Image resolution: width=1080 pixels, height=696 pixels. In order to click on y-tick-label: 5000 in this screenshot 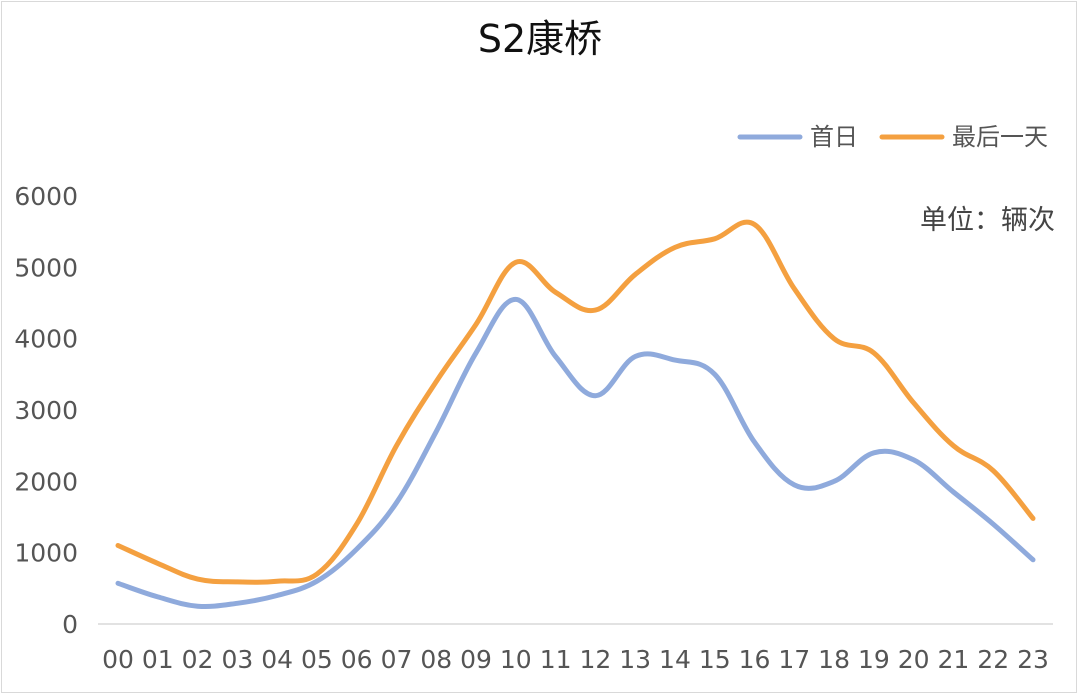, I will do `click(46, 267)`.